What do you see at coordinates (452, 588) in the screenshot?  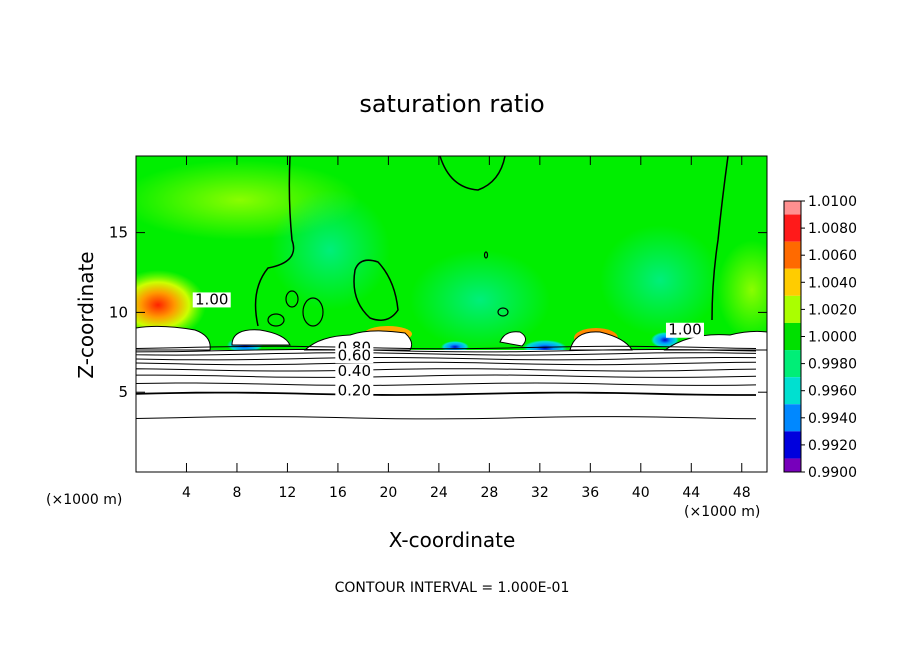 I see `contour-interval-note: CONTOUR INTERVAL = 1.000E-01` at bounding box center [452, 588].